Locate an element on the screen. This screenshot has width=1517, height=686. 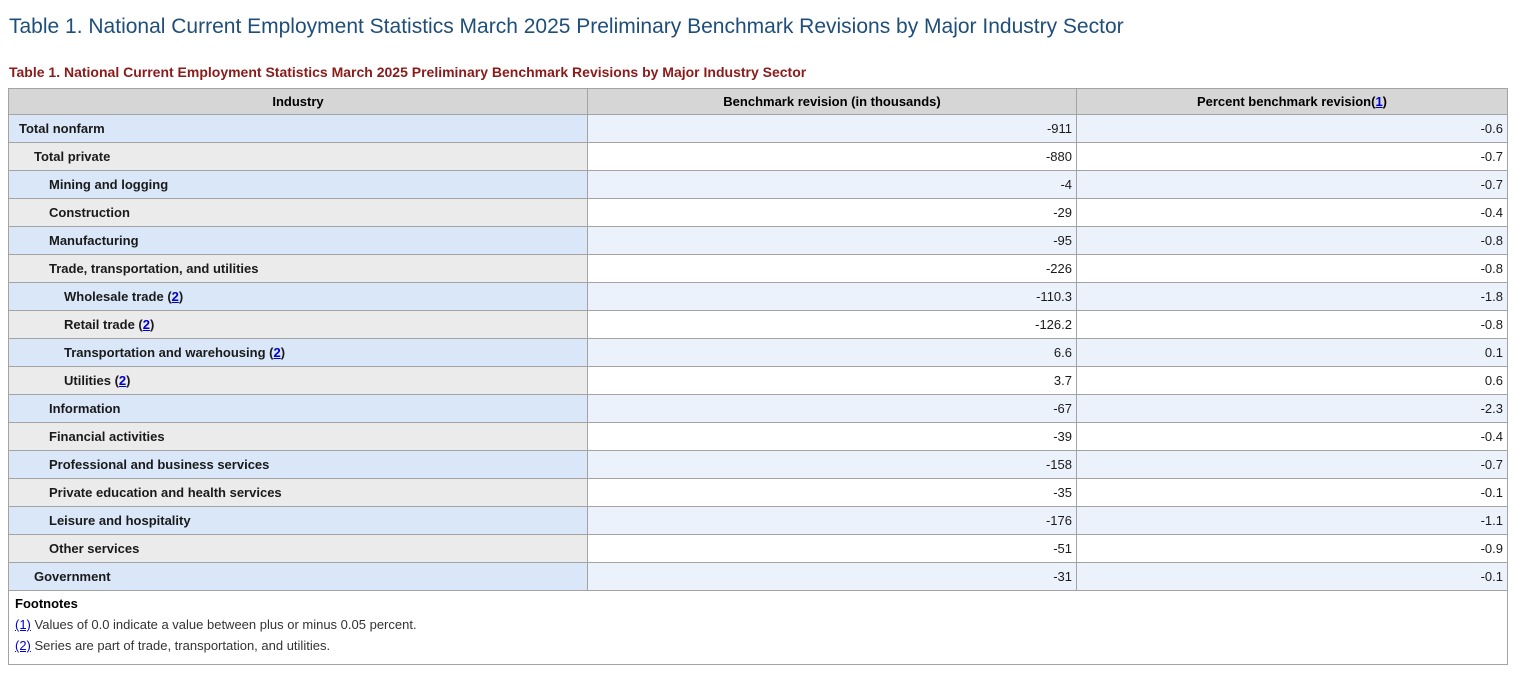
benchmark-revision-value: -67 is located at coordinates (832, 408).